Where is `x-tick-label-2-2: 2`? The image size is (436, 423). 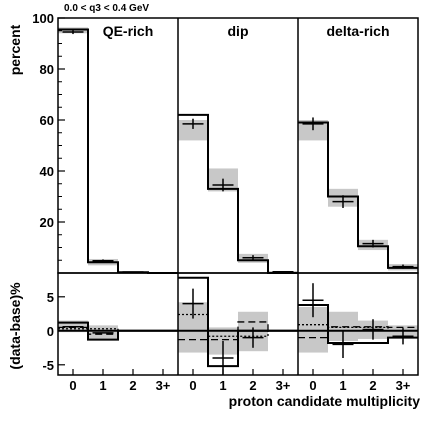 x-tick-label-2-2: 2 is located at coordinates (372, 385).